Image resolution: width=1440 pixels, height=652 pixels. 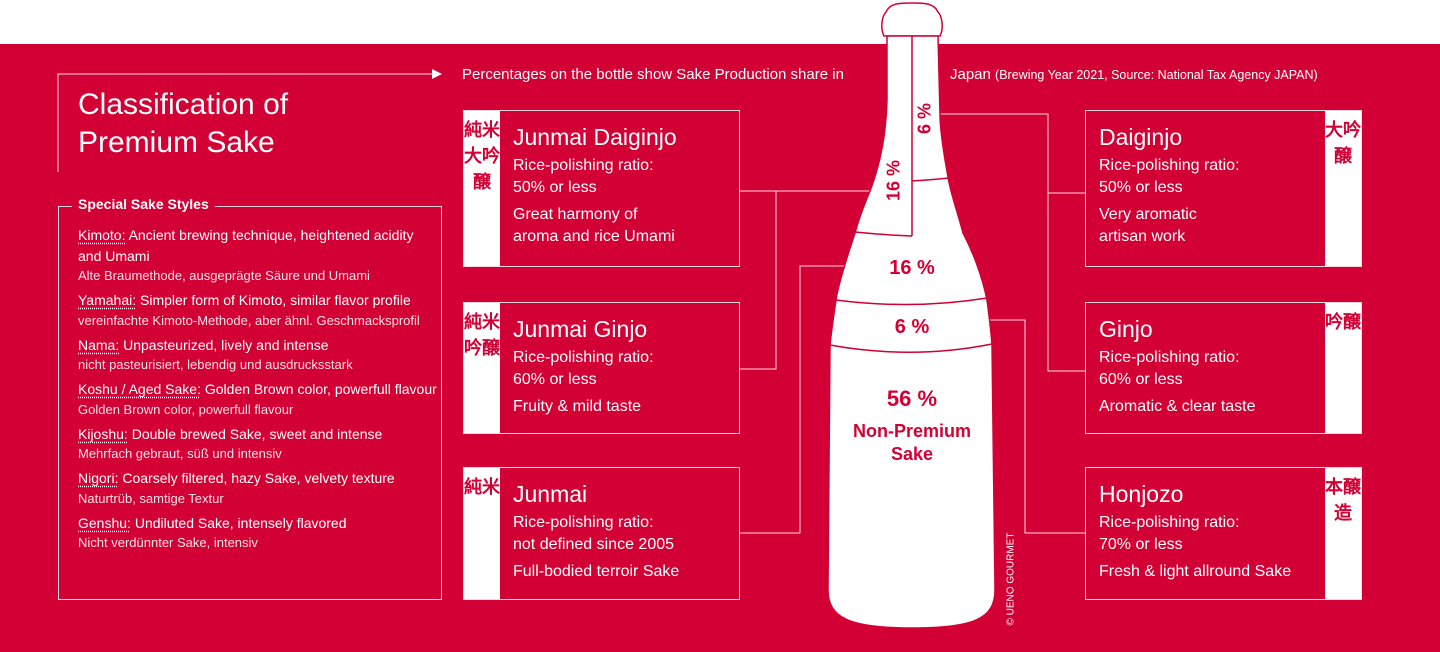 I want to click on box-description: Very aromatic, so click(x=1148, y=214).